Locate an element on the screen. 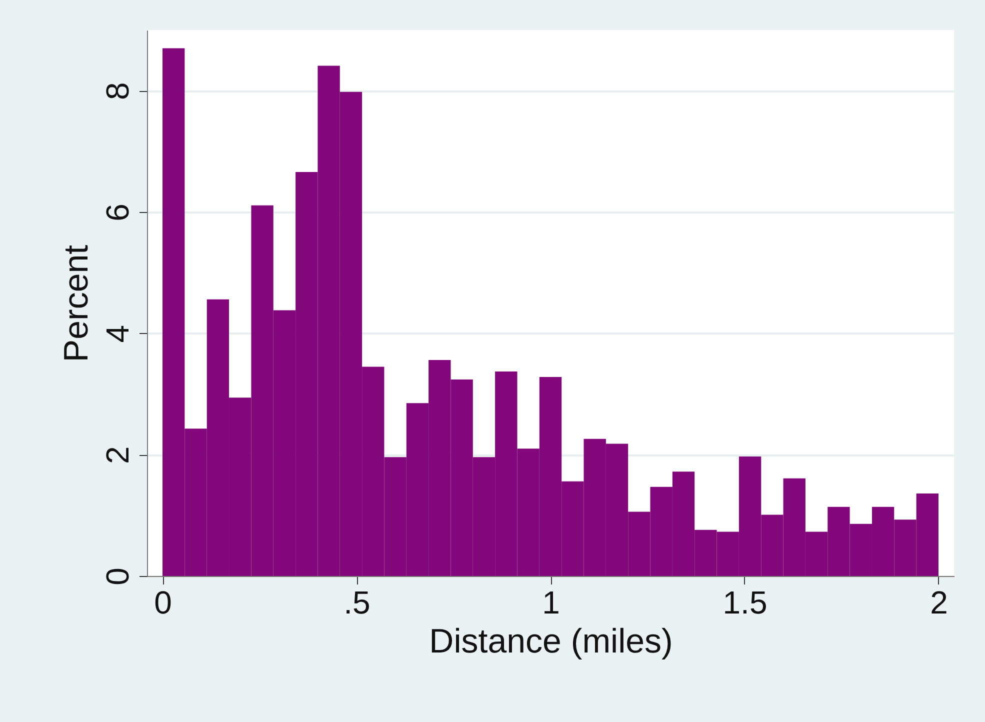 The width and height of the screenshot is (985, 722). y-tick-label: 8 is located at coordinates (118, 91).